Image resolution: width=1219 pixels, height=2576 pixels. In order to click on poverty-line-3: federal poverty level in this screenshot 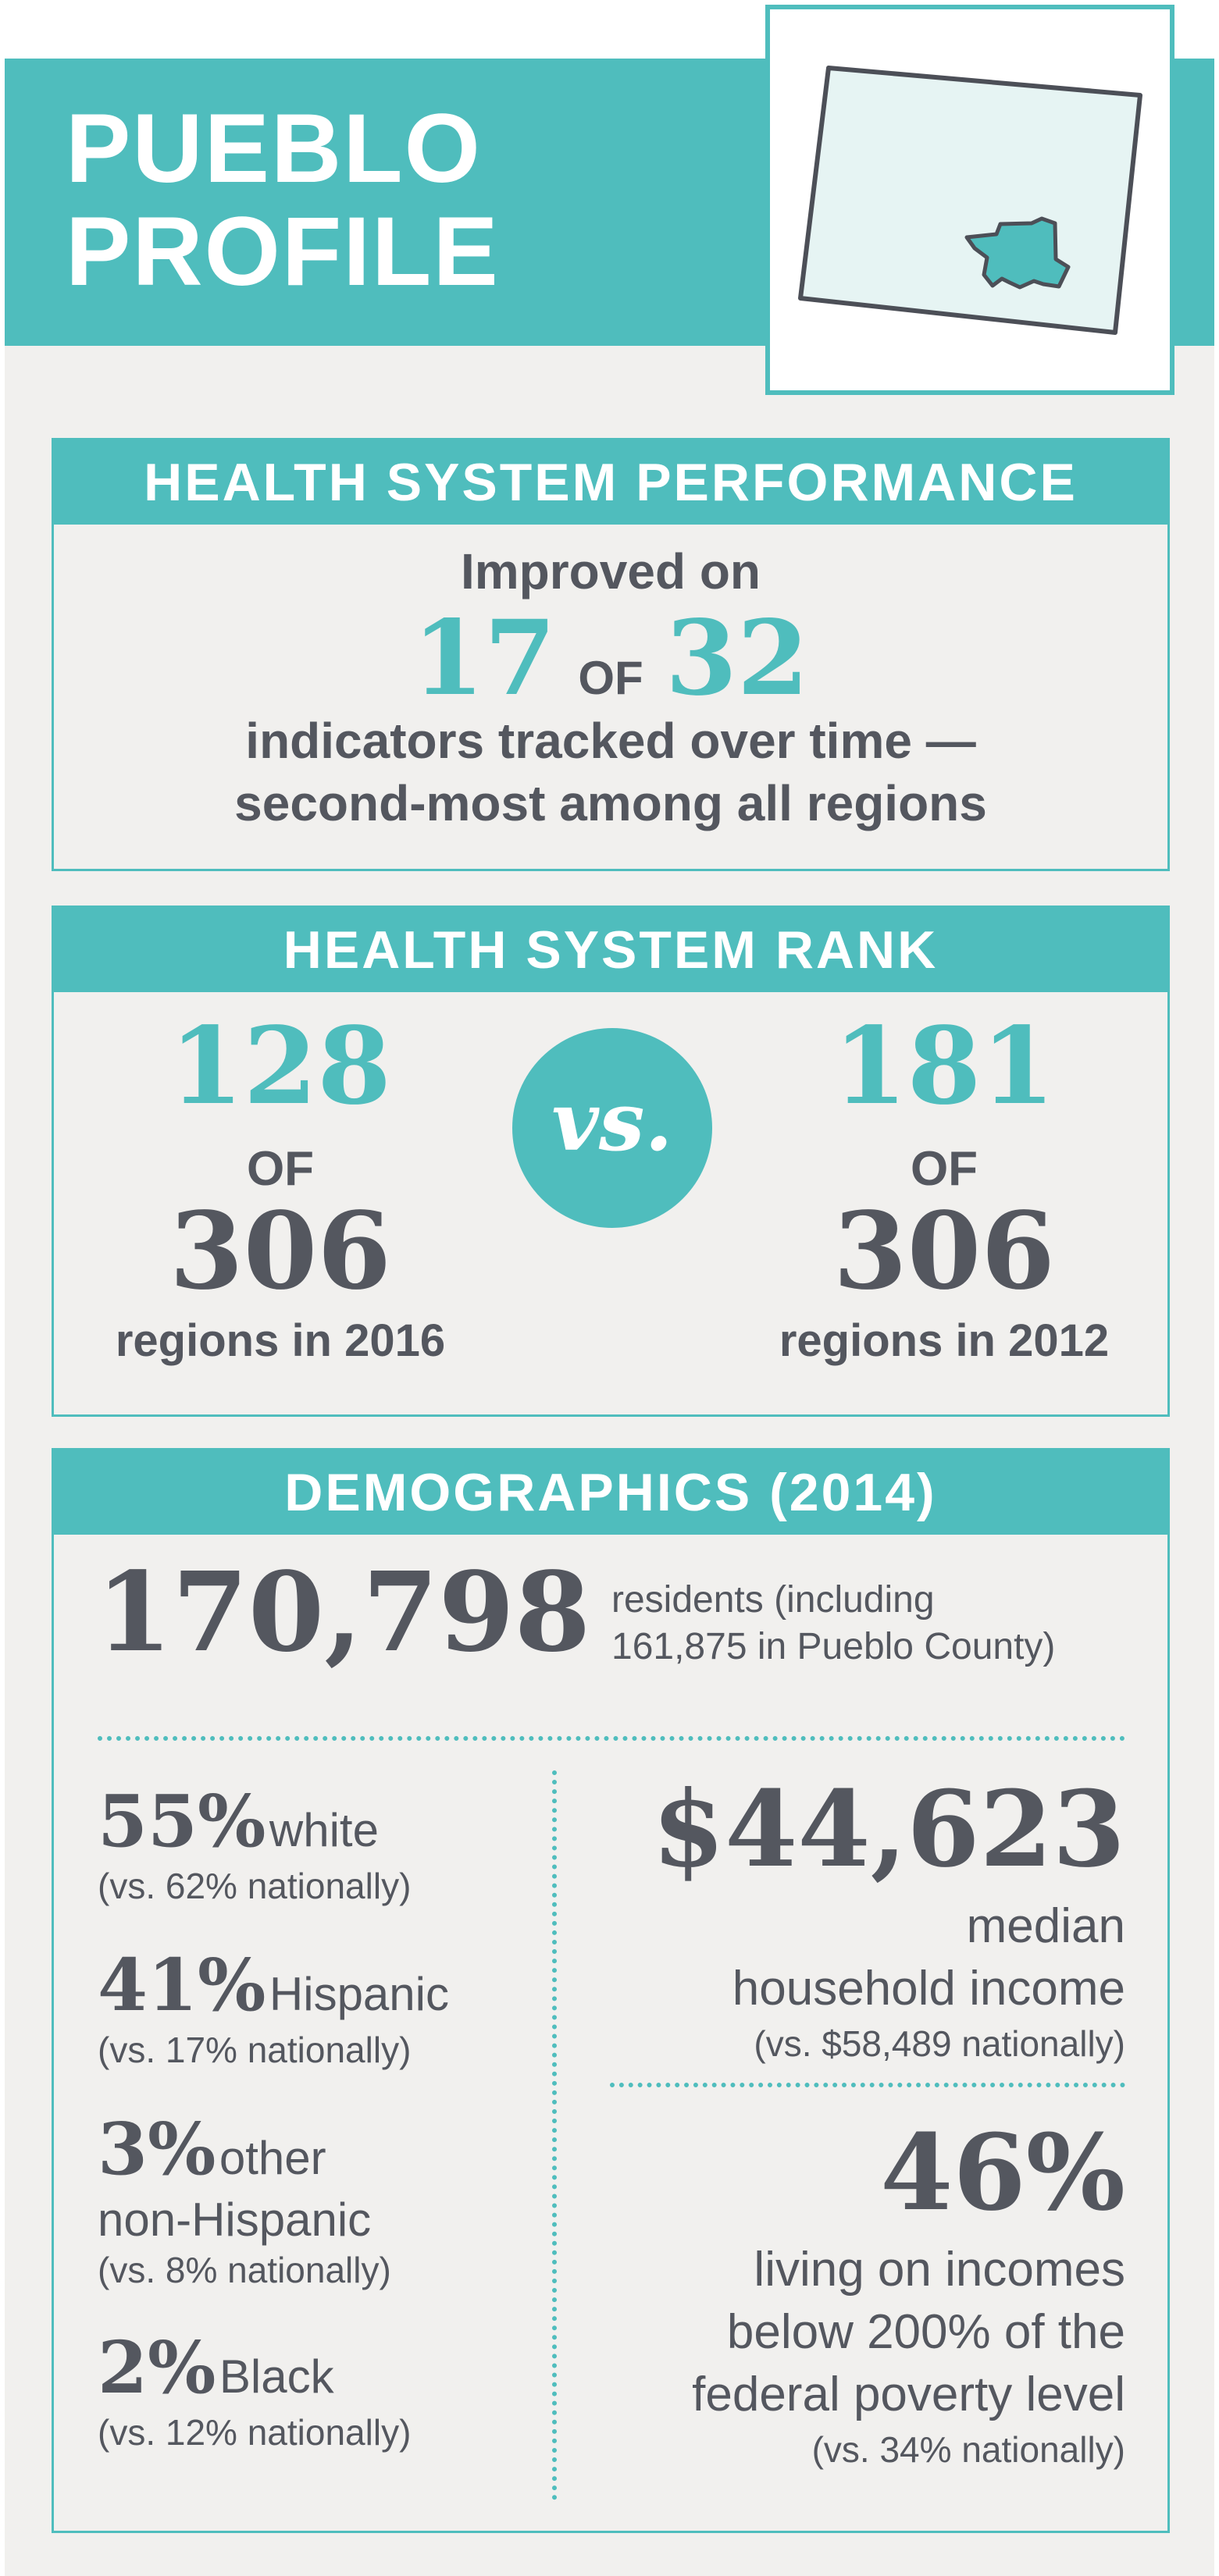, I will do `click(908, 2394)`.